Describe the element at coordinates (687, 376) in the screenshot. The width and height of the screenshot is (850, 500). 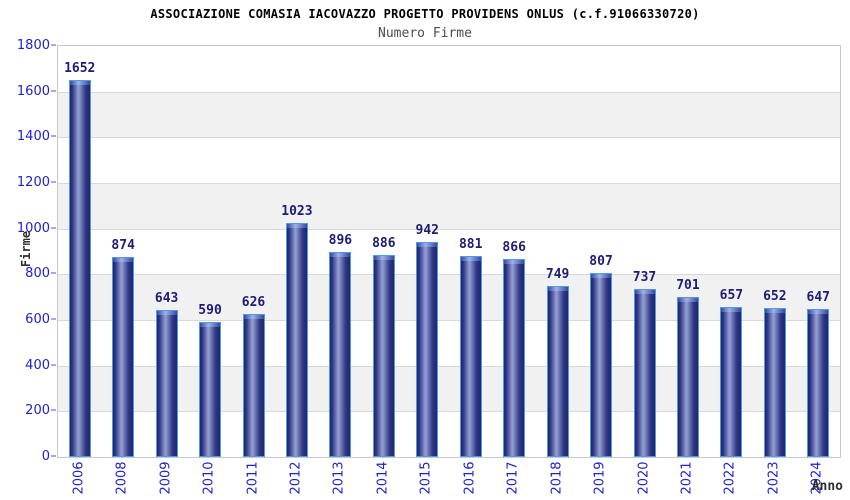
I see `bar-2021` at that location.